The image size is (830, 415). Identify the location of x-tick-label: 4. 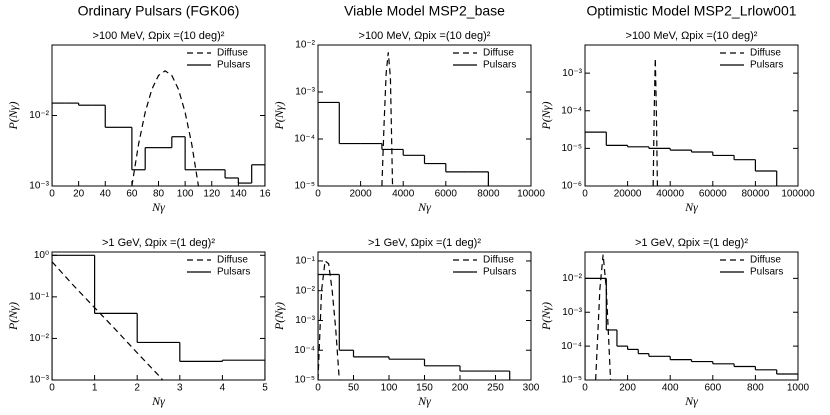
(223, 388).